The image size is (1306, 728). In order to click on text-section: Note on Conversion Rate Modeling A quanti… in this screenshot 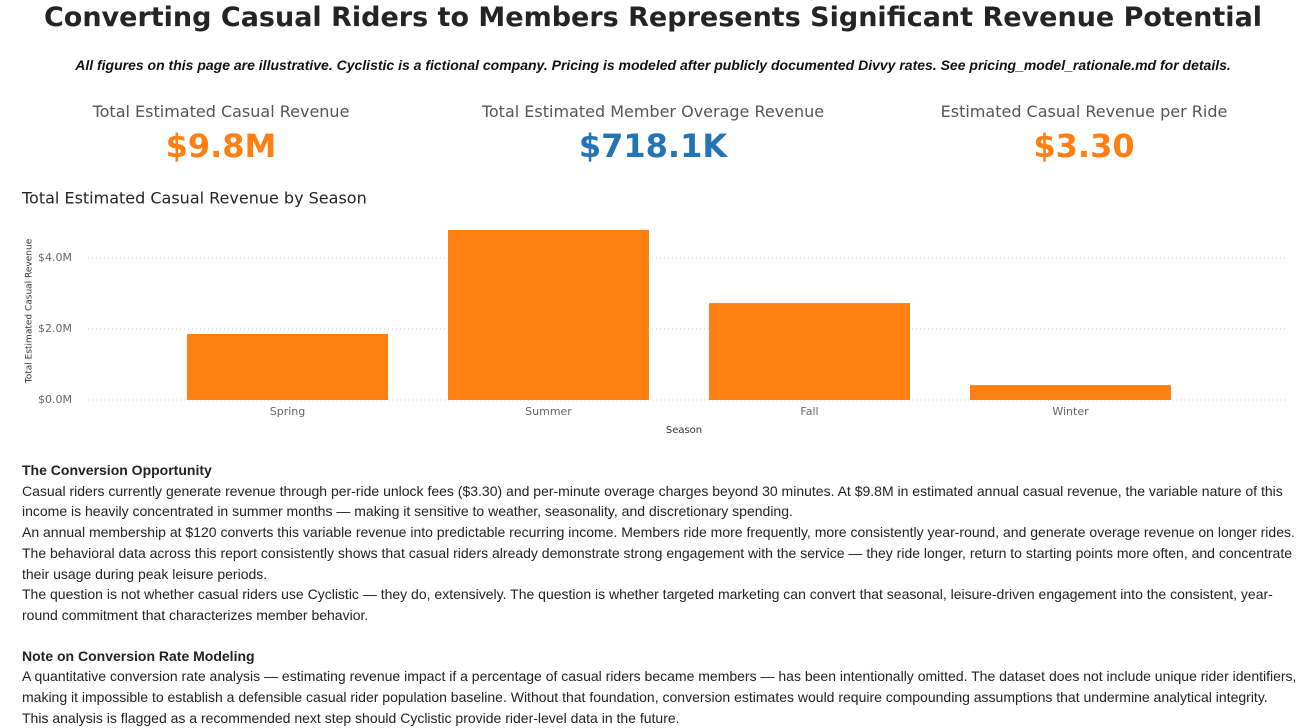, I will do `click(659, 687)`.